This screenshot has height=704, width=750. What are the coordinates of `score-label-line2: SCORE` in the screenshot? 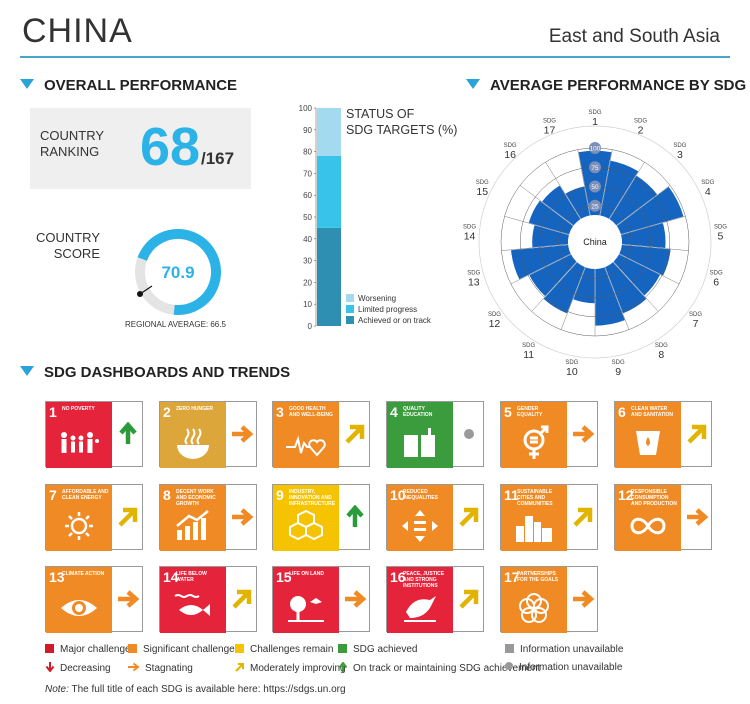 It's located at (76, 253).